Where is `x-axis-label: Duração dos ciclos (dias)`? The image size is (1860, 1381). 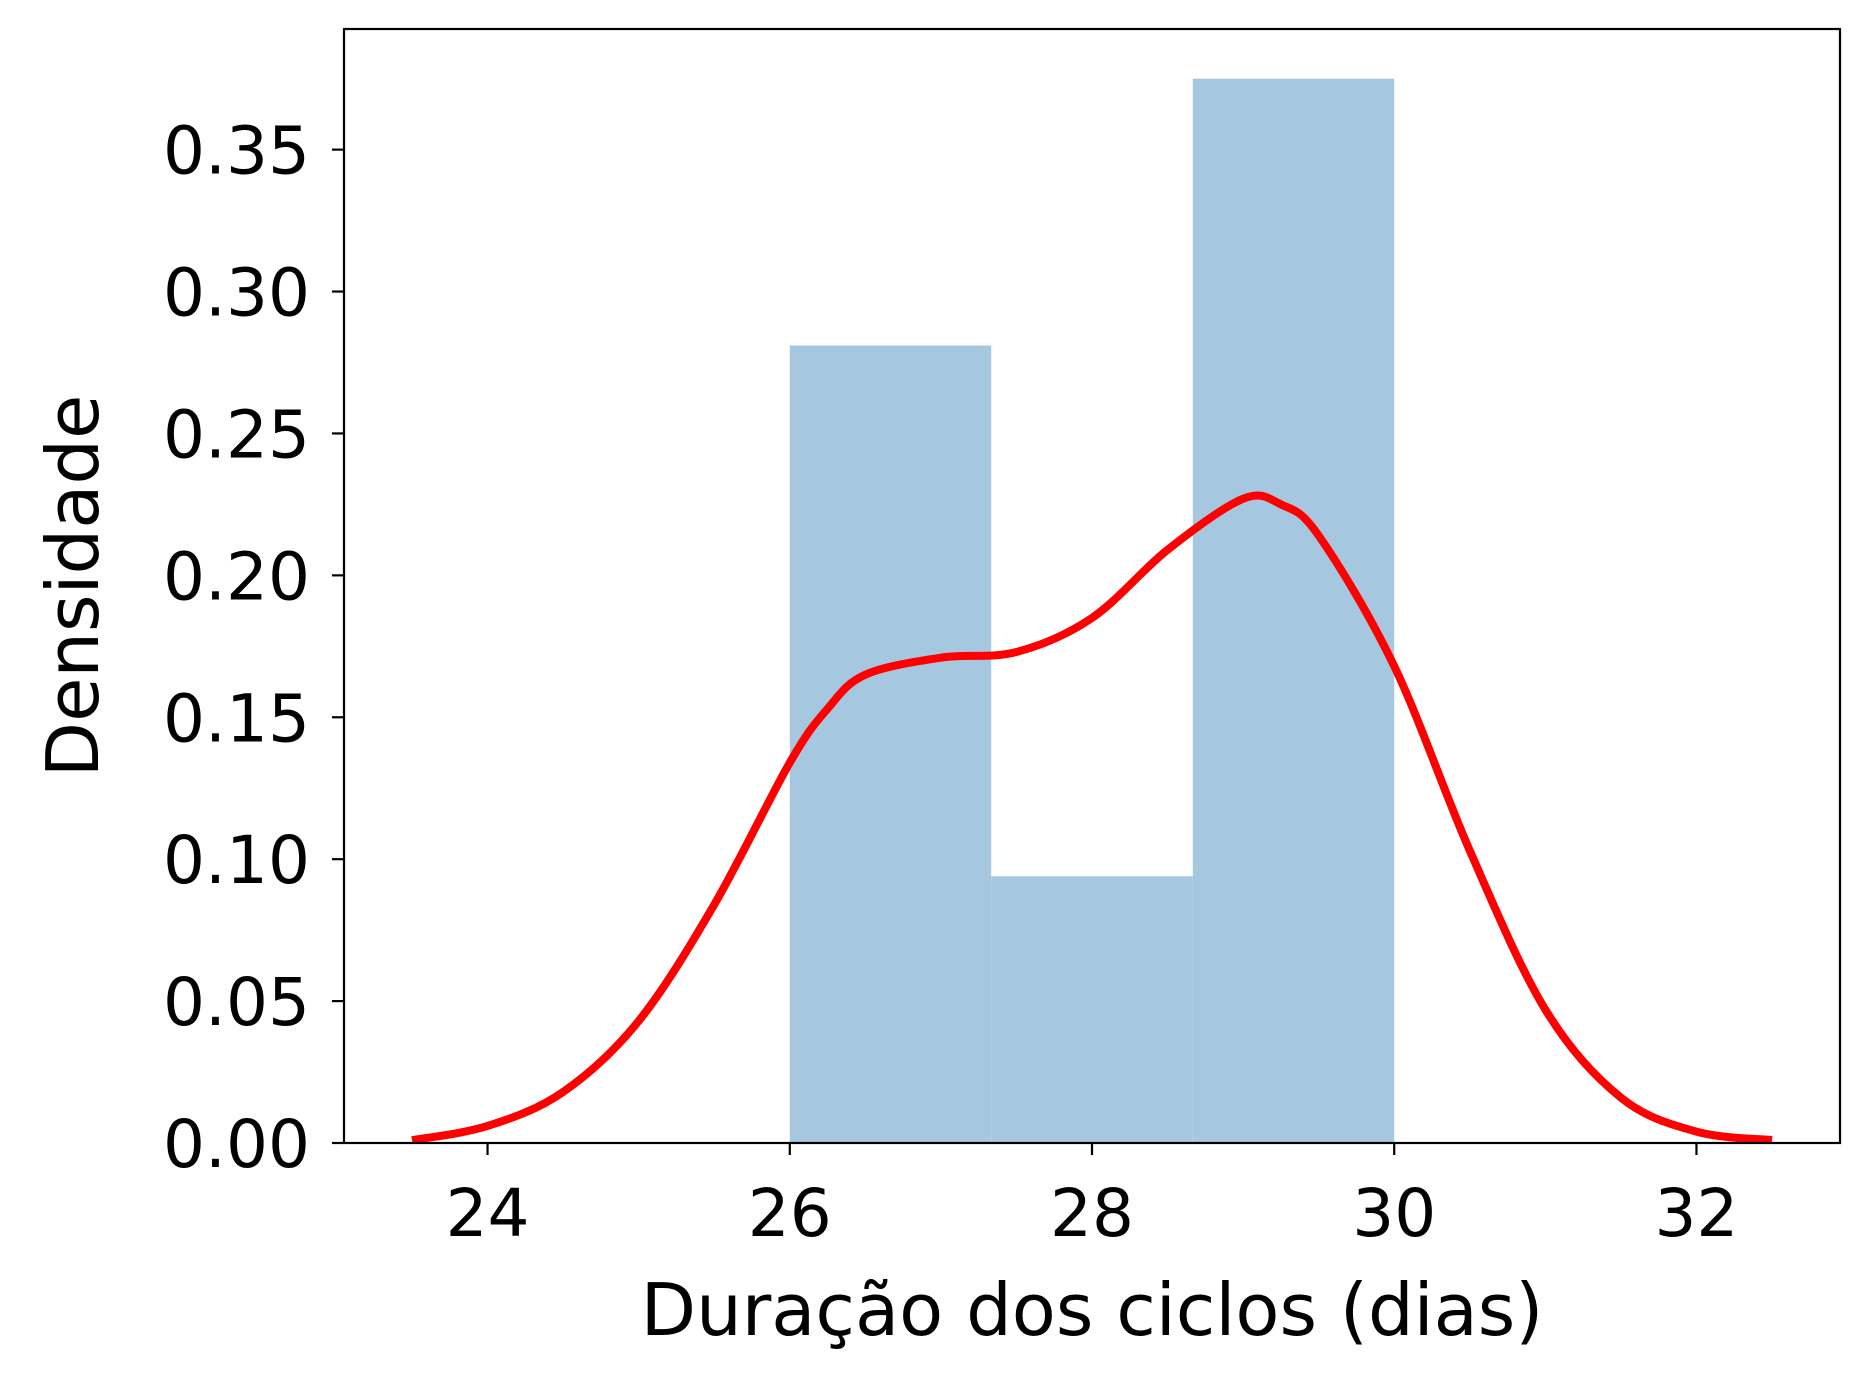 x-axis-label: Duração dos ciclos (dias) is located at coordinates (1092, 1310).